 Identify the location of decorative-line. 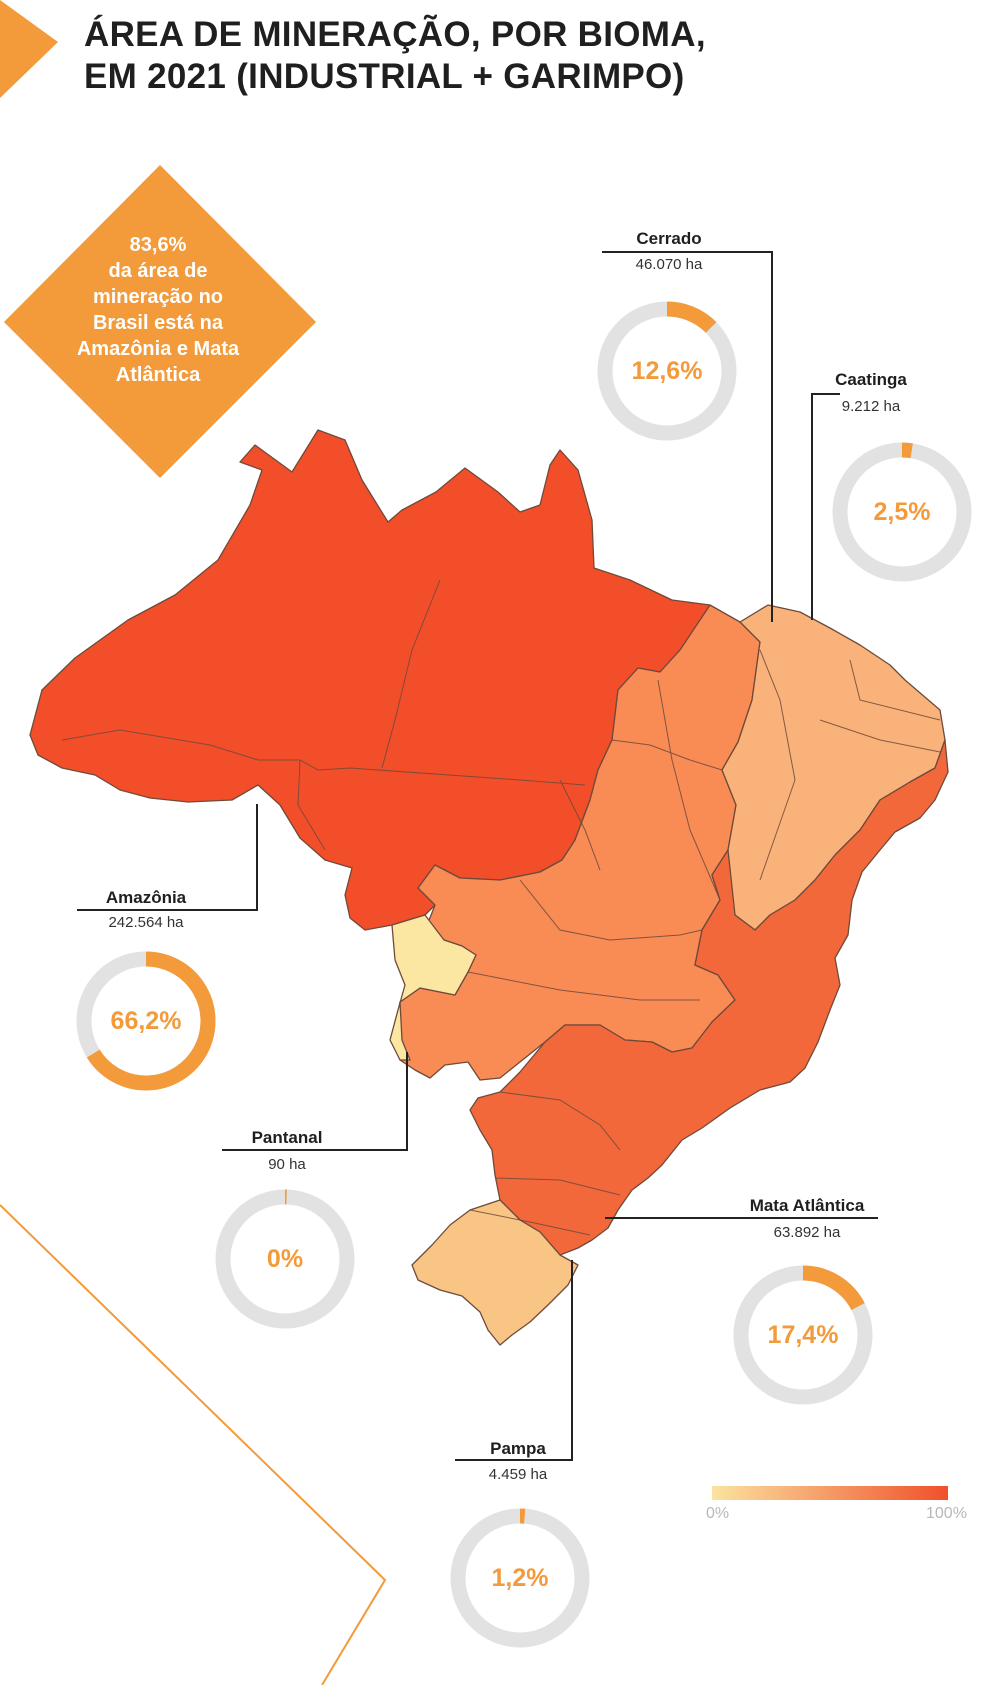
(193, 1444).